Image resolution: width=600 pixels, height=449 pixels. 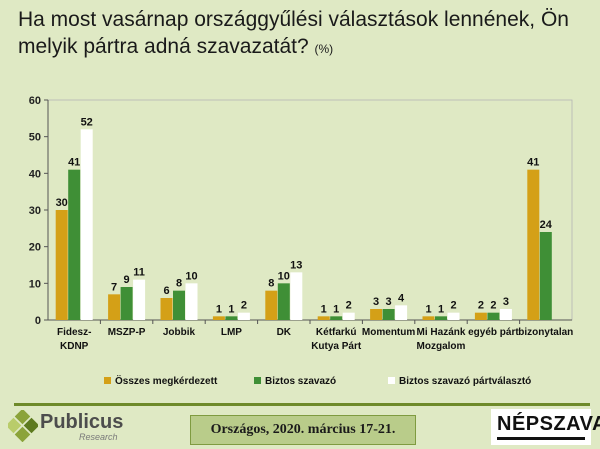 What do you see at coordinates (336, 332) in the screenshot?
I see `x-category-label: Kétfarkú` at bounding box center [336, 332].